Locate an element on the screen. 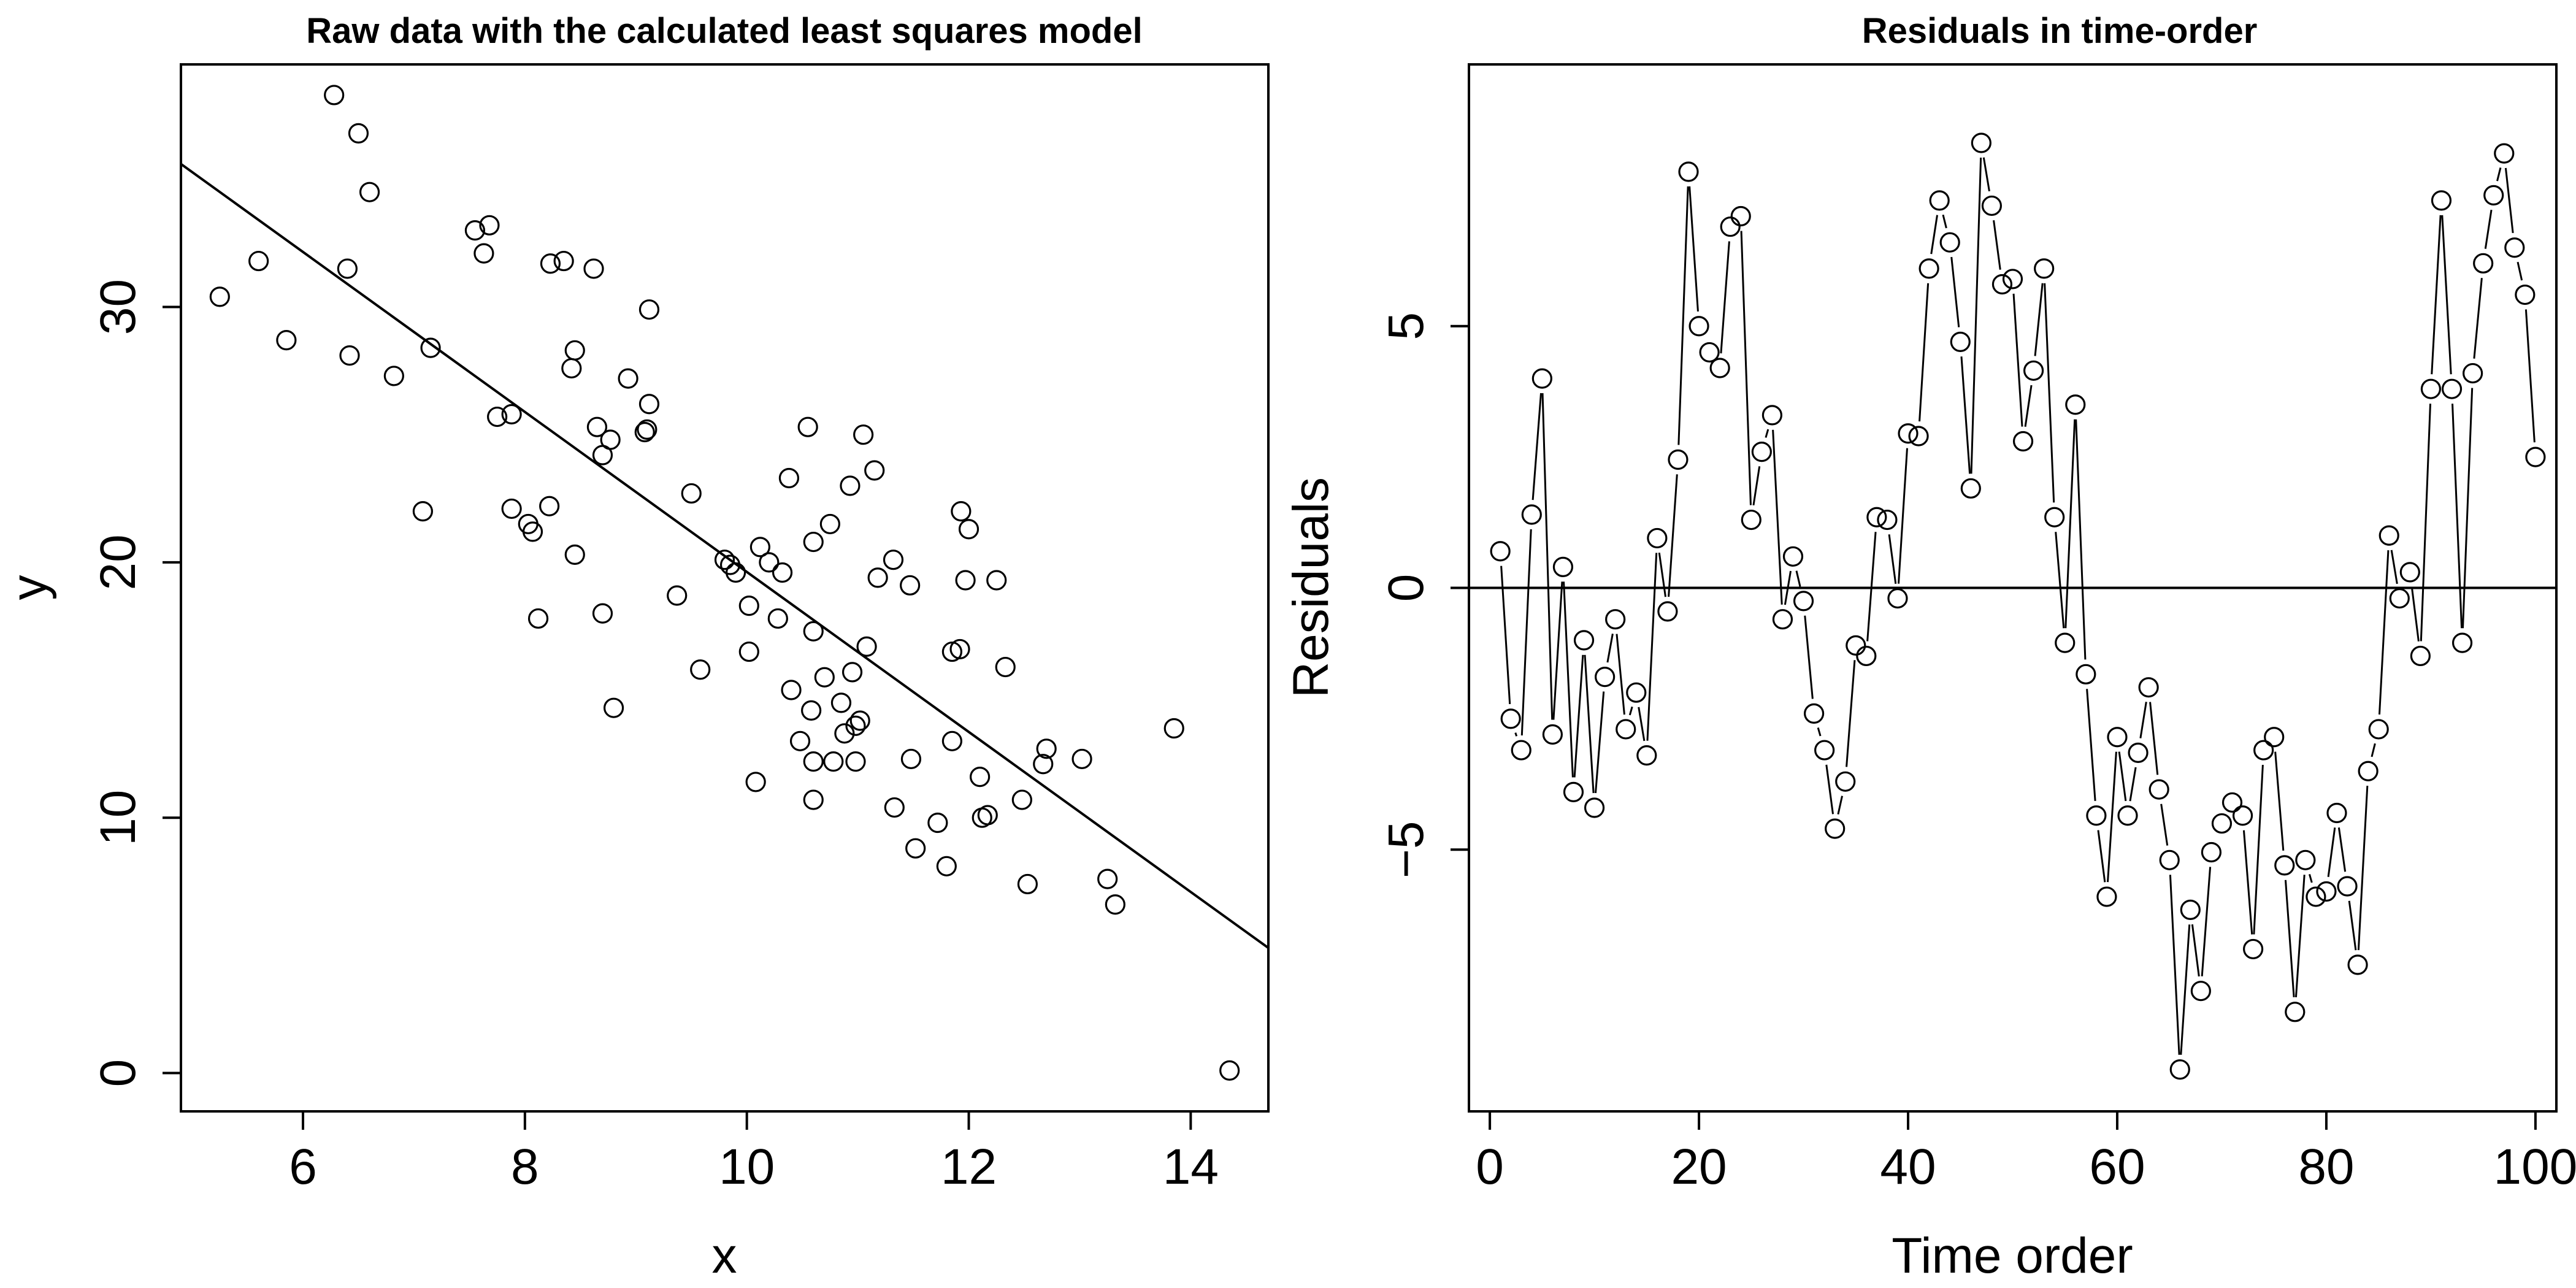  x-tick-label: 6 is located at coordinates (303, 1167).